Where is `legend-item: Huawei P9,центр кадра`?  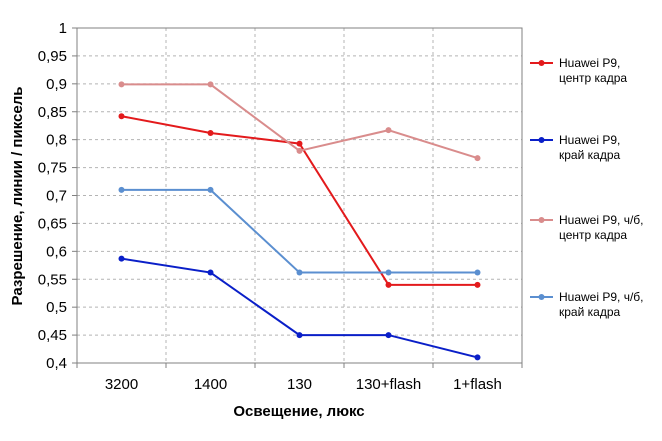
legend-item: Huawei P9,центр кадра is located at coordinates (578, 70).